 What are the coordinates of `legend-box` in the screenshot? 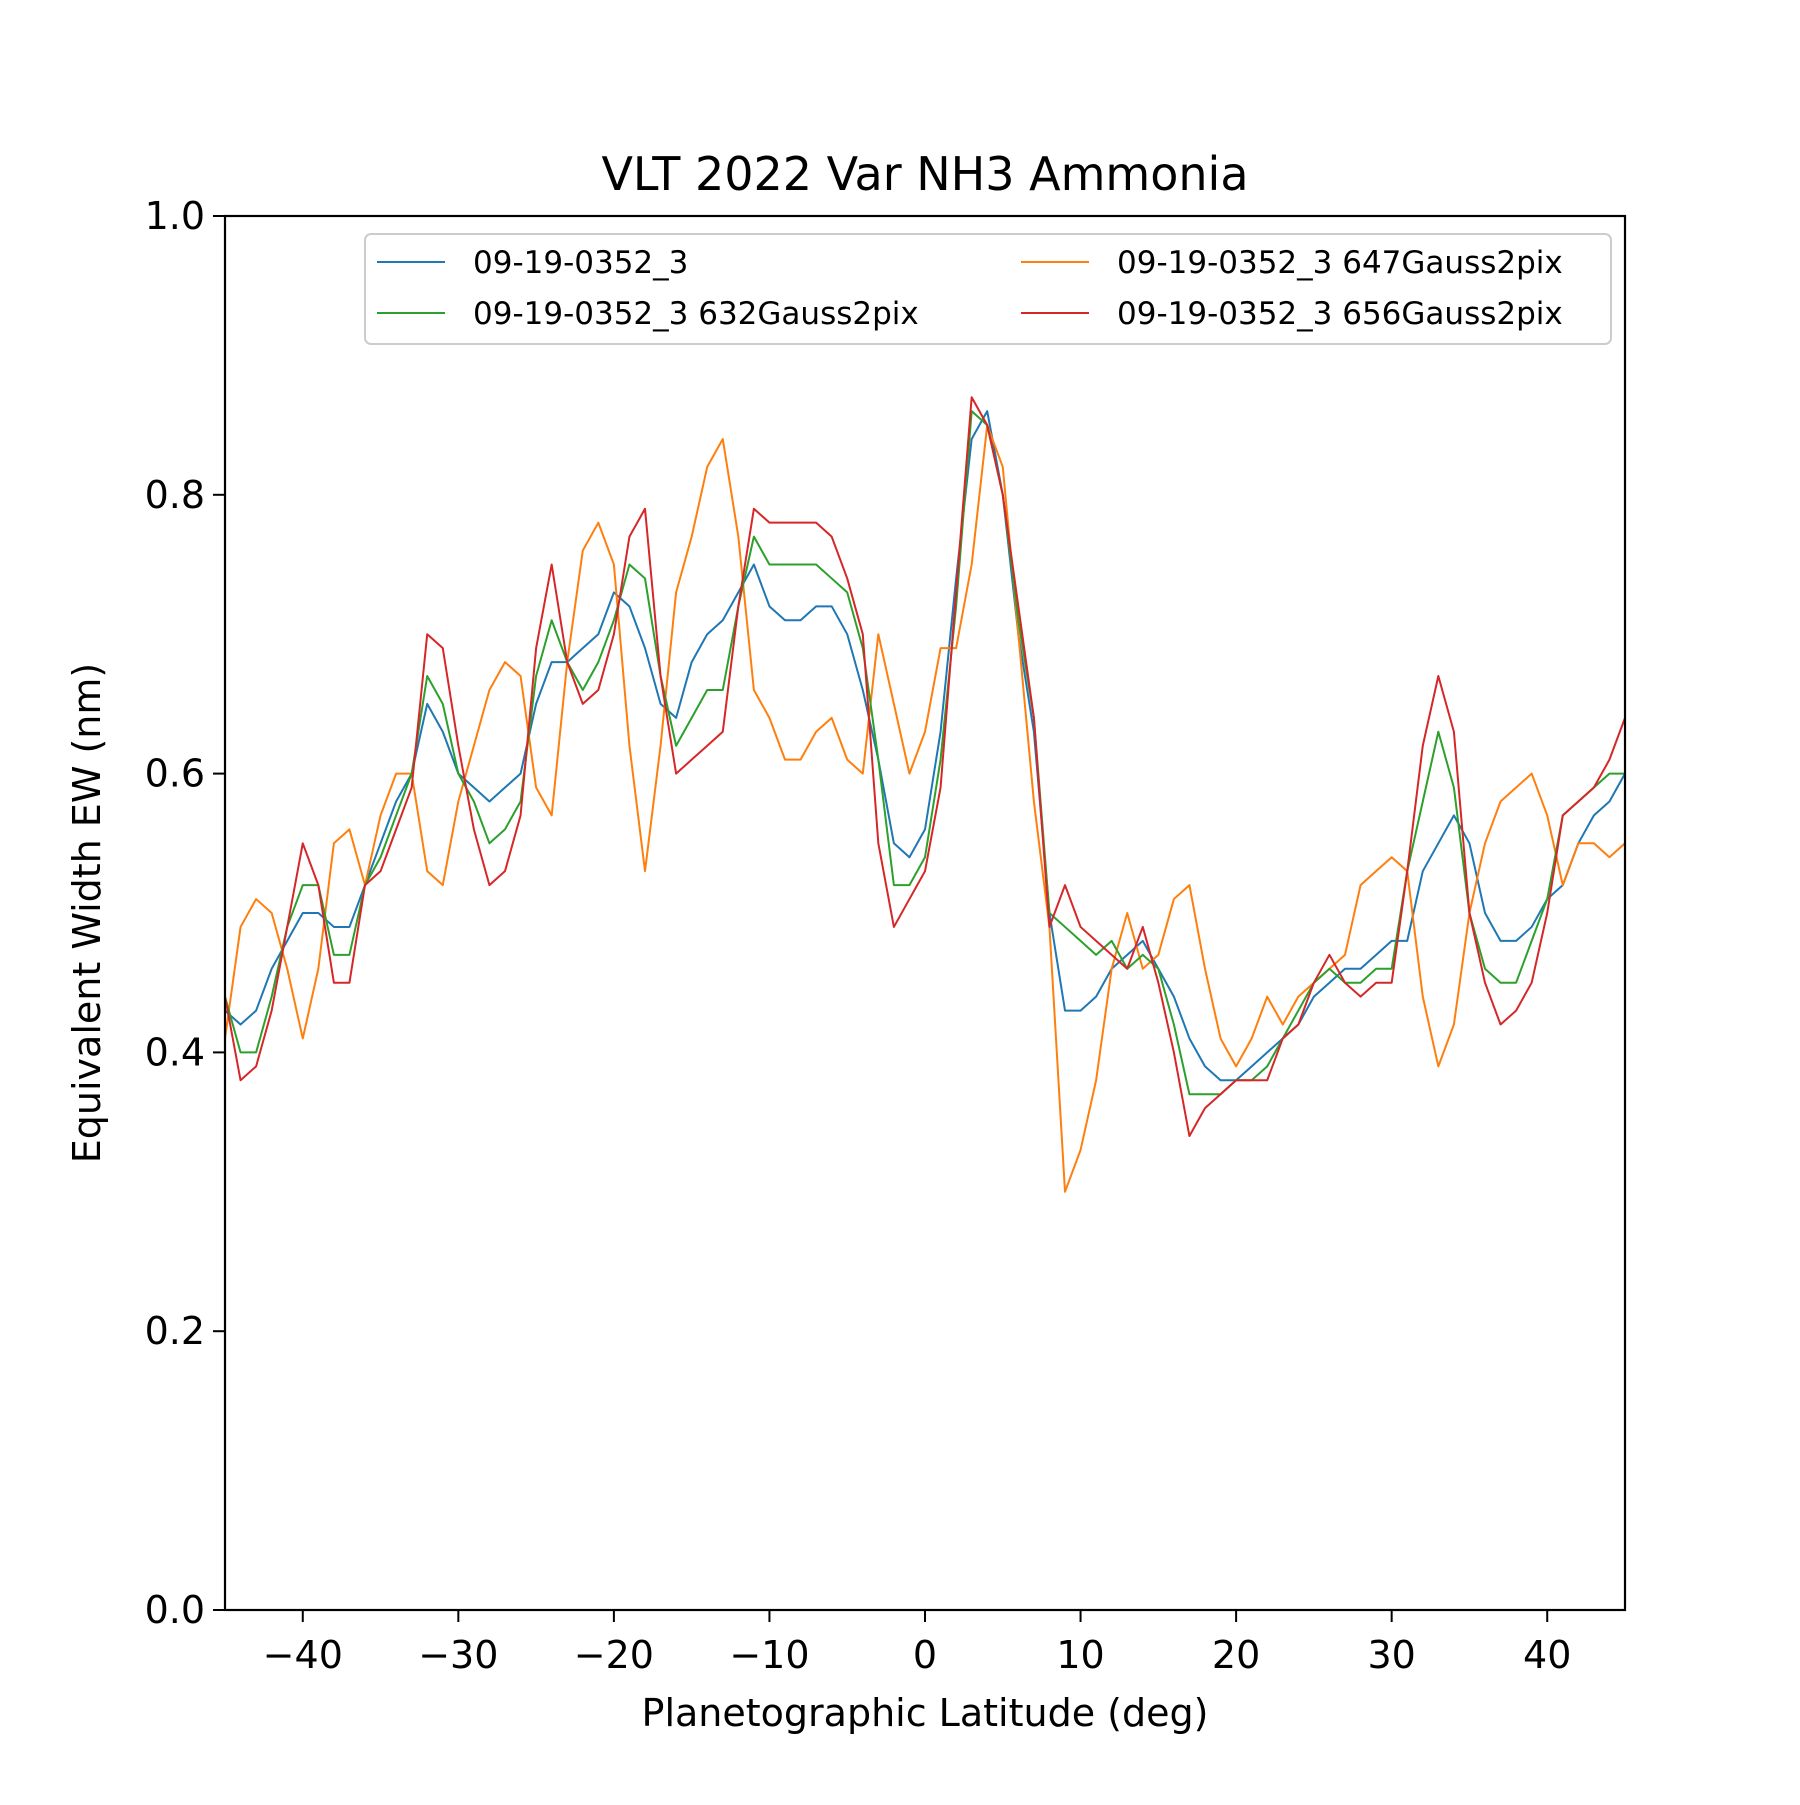 It's located at (988, 289).